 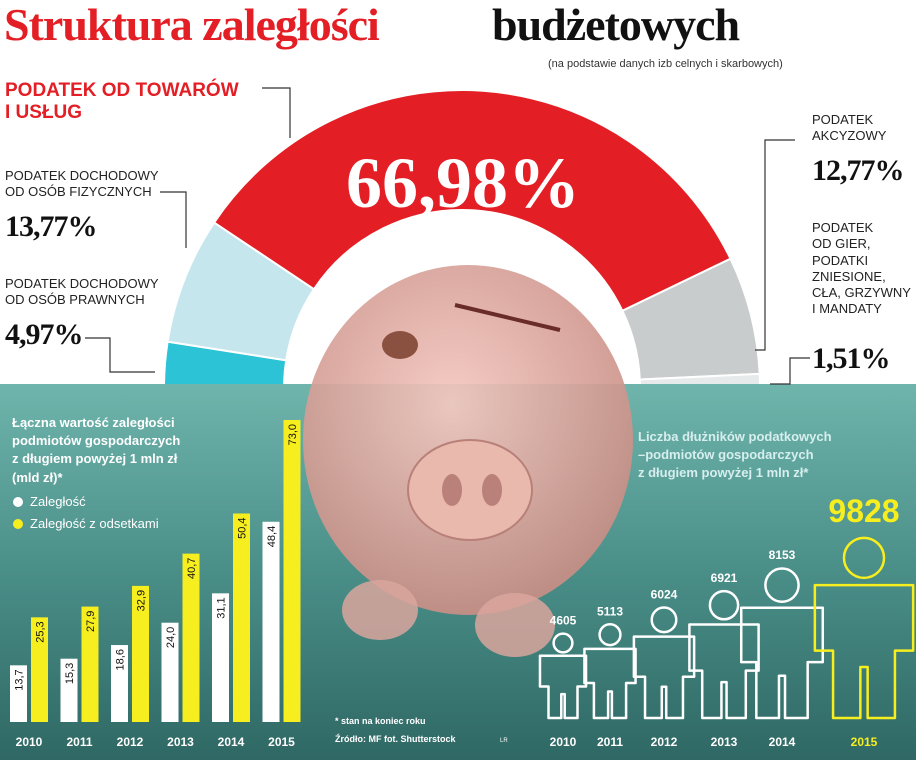 I want to click on source: Źródło: MF fot. Shutterstock, so click(x=395, y=739).